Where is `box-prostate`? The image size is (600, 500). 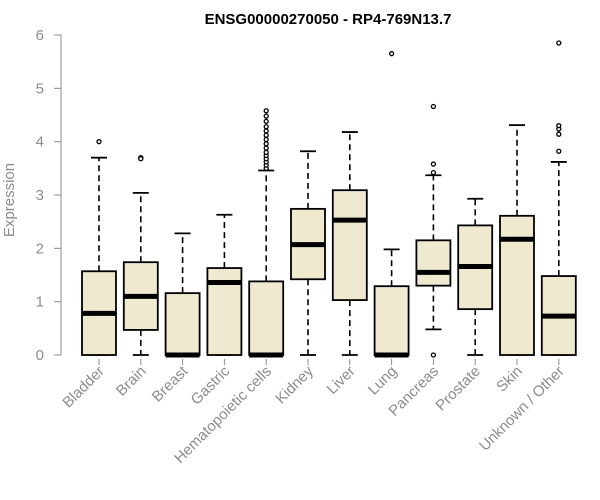 box-prostate is located at coordinates (475, 276).